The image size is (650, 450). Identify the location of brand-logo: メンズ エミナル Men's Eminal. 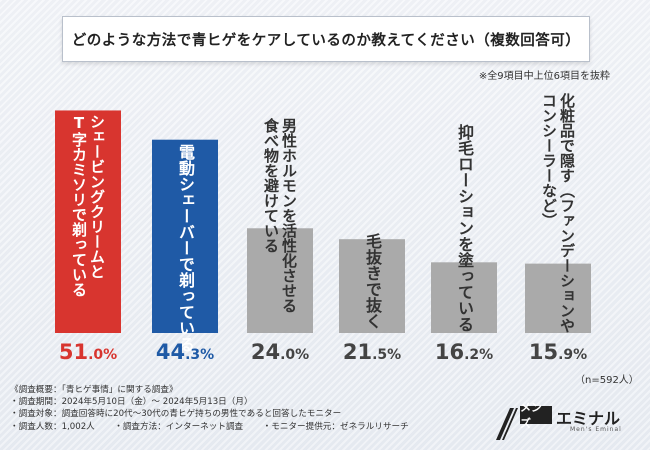
(566, 422).